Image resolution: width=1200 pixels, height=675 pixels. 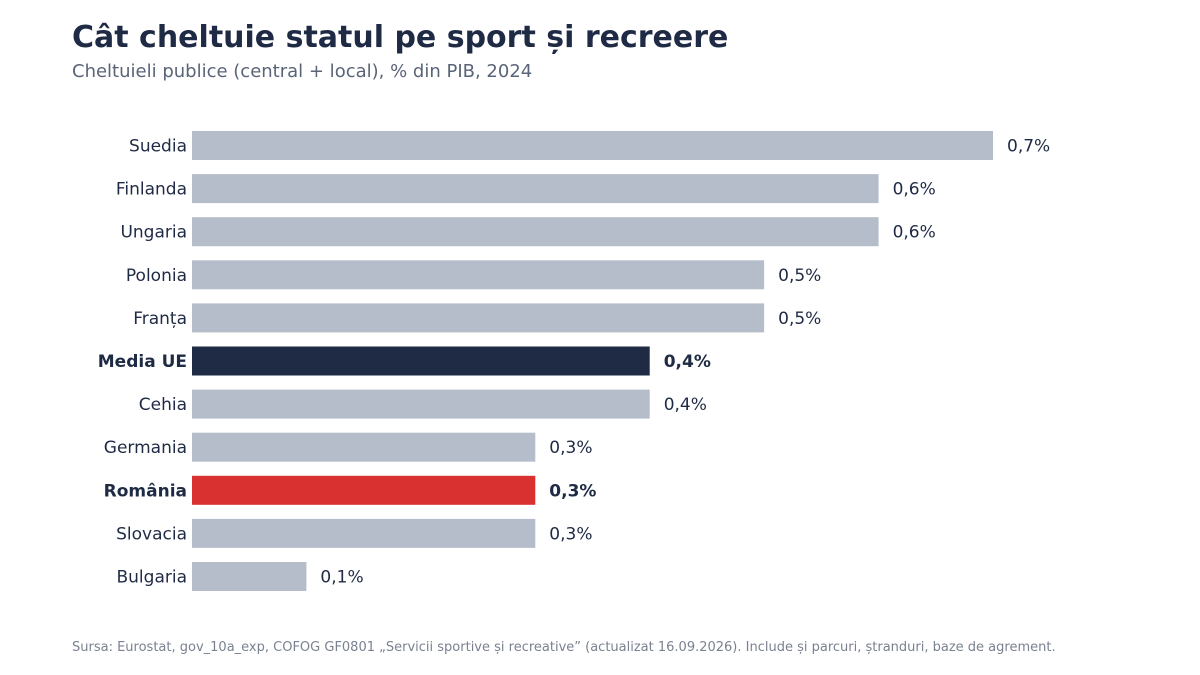 What do you see at coordinates (364, 490) in the screenshot?
I see `bar-românia` at bounding box center [364, 490].